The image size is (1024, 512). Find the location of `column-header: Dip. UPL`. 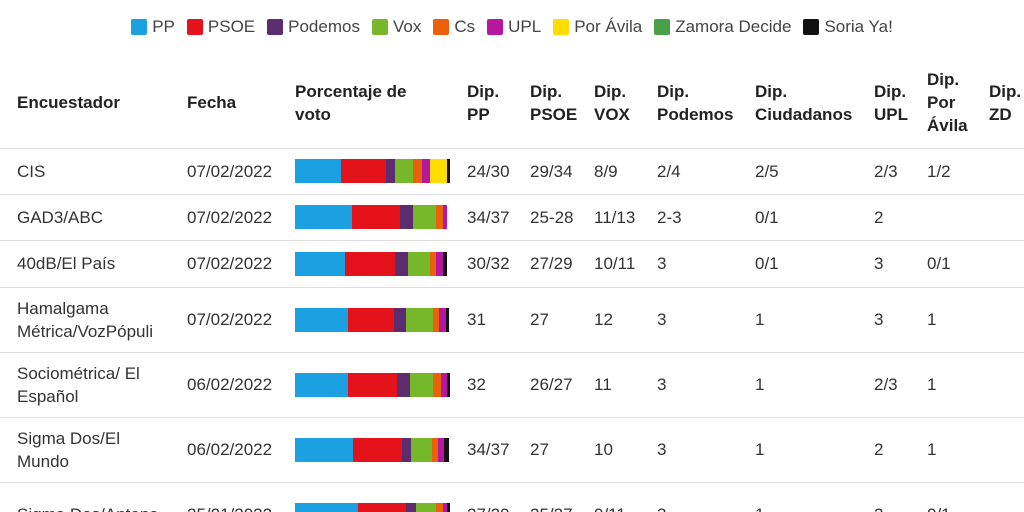

column-header: Dip. UPL is located at coordinates (891, 103).